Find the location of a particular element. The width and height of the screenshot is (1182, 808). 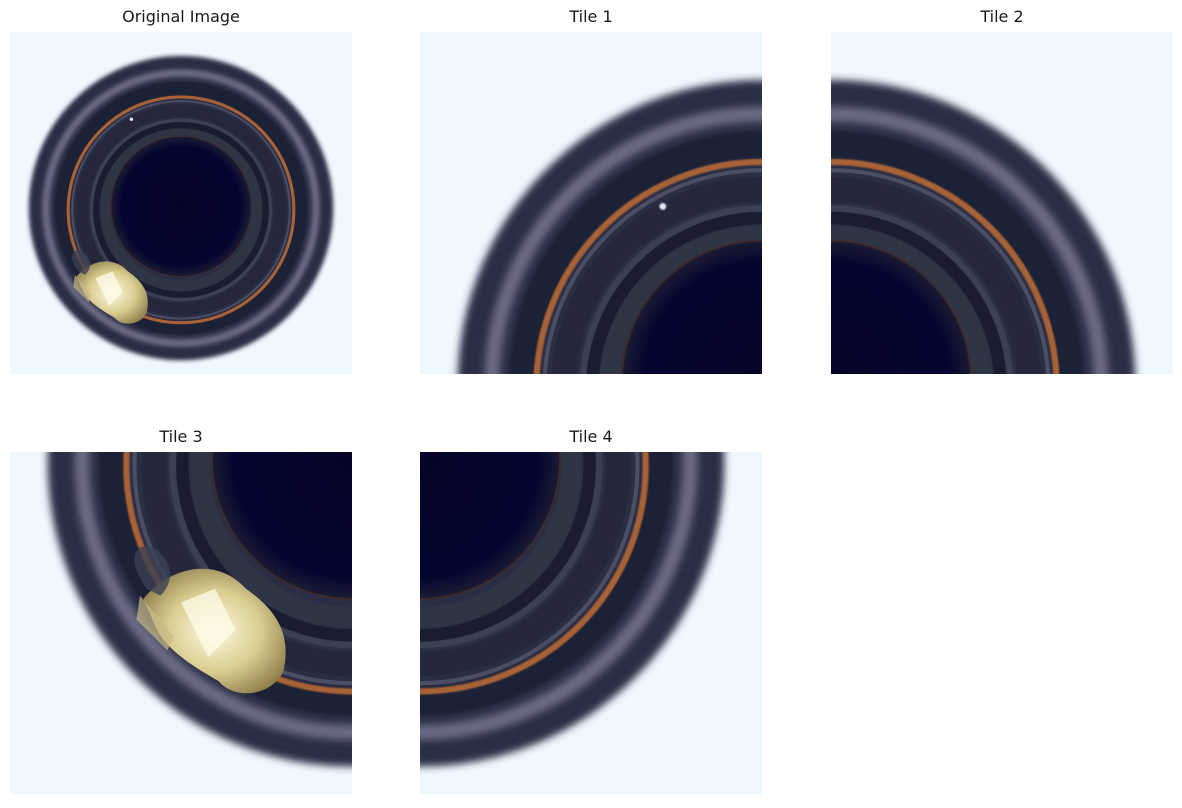

tile-4-image is located at coordinates (591, 623).